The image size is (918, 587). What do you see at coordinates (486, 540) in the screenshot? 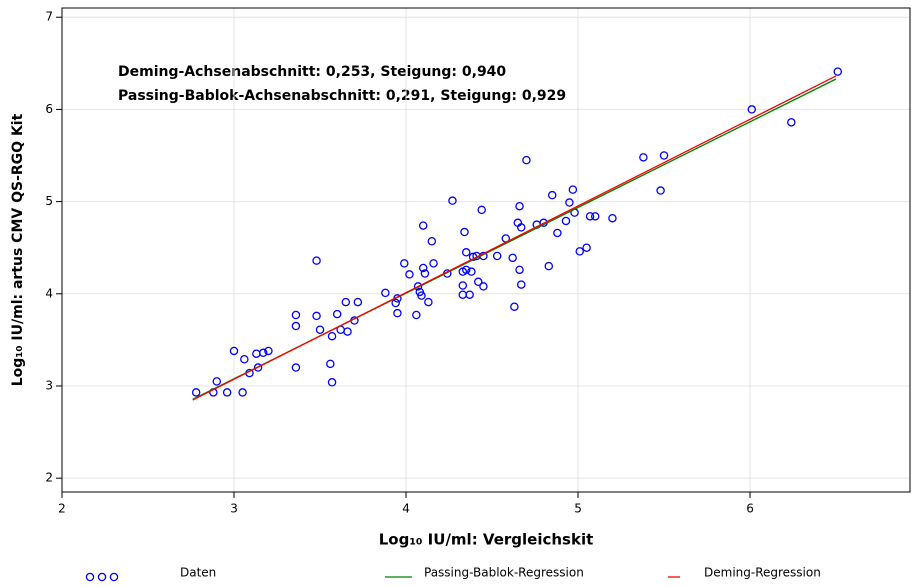
I see `x-axis-label: Log₁₀ IU/ml: Vergleichskit` at bounding box center [486, 540].